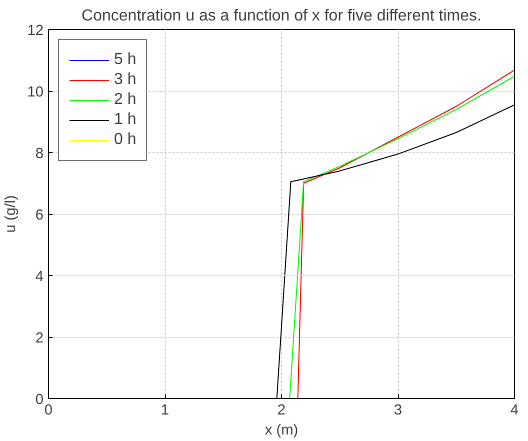 Image resolution: width=528 pixels, height=441 pixels. Describe the element at coordinates (282, 16) in the screenshot. I see `chart-title: Concentration u as a function of x for five different times.` at that location.